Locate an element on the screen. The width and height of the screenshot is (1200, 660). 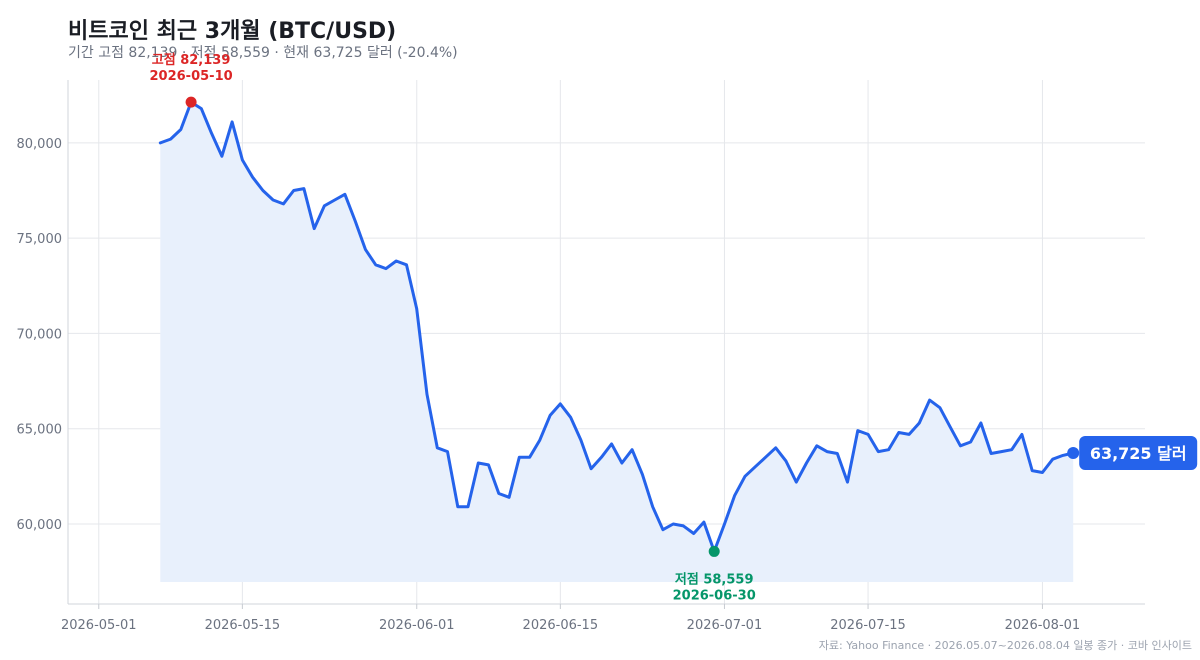
y-tick-label: 70,000 is located at coordinates (40, 334).